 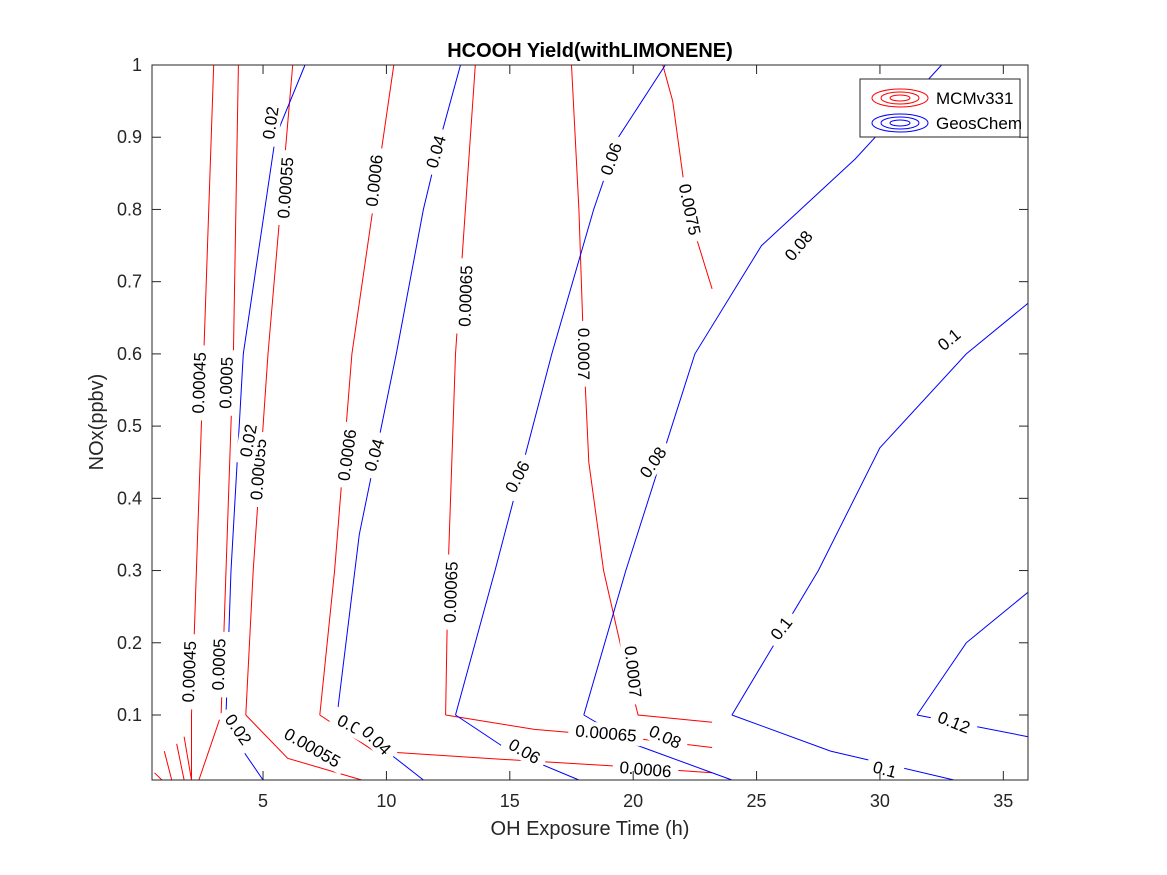 I want to click on y-tick-label: 0.6, so click(x=129, y=354).